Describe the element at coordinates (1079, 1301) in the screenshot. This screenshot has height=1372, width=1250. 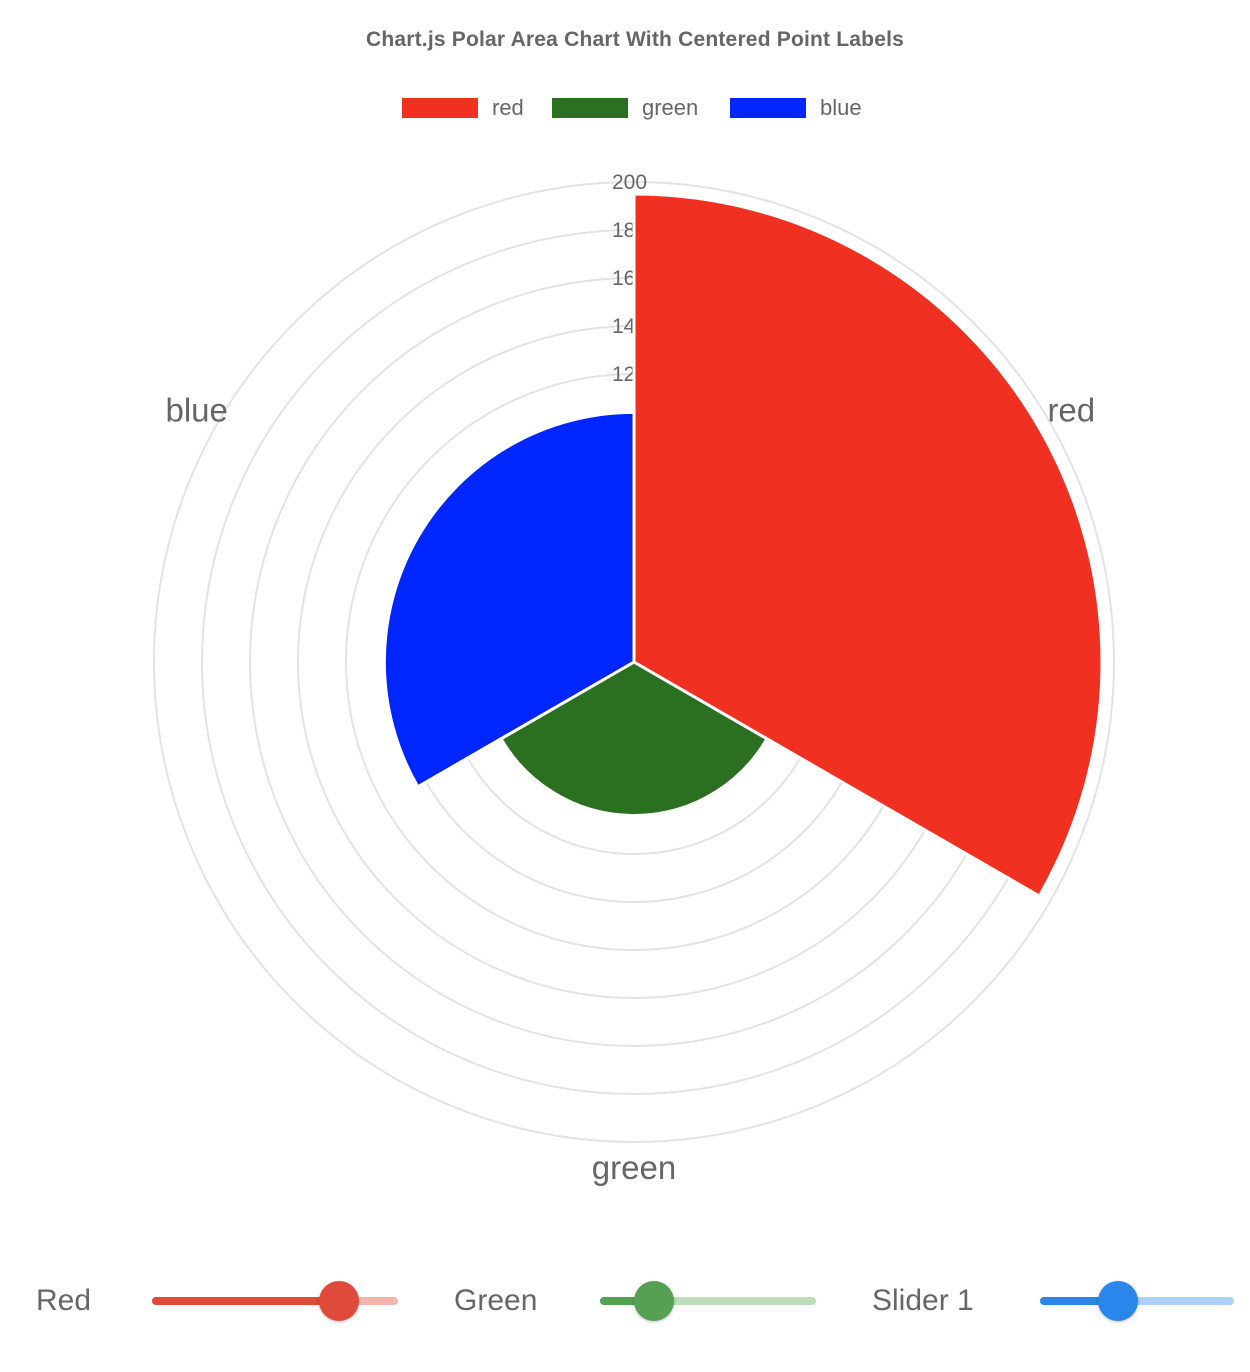
I see `slider-1-fill` at that location.